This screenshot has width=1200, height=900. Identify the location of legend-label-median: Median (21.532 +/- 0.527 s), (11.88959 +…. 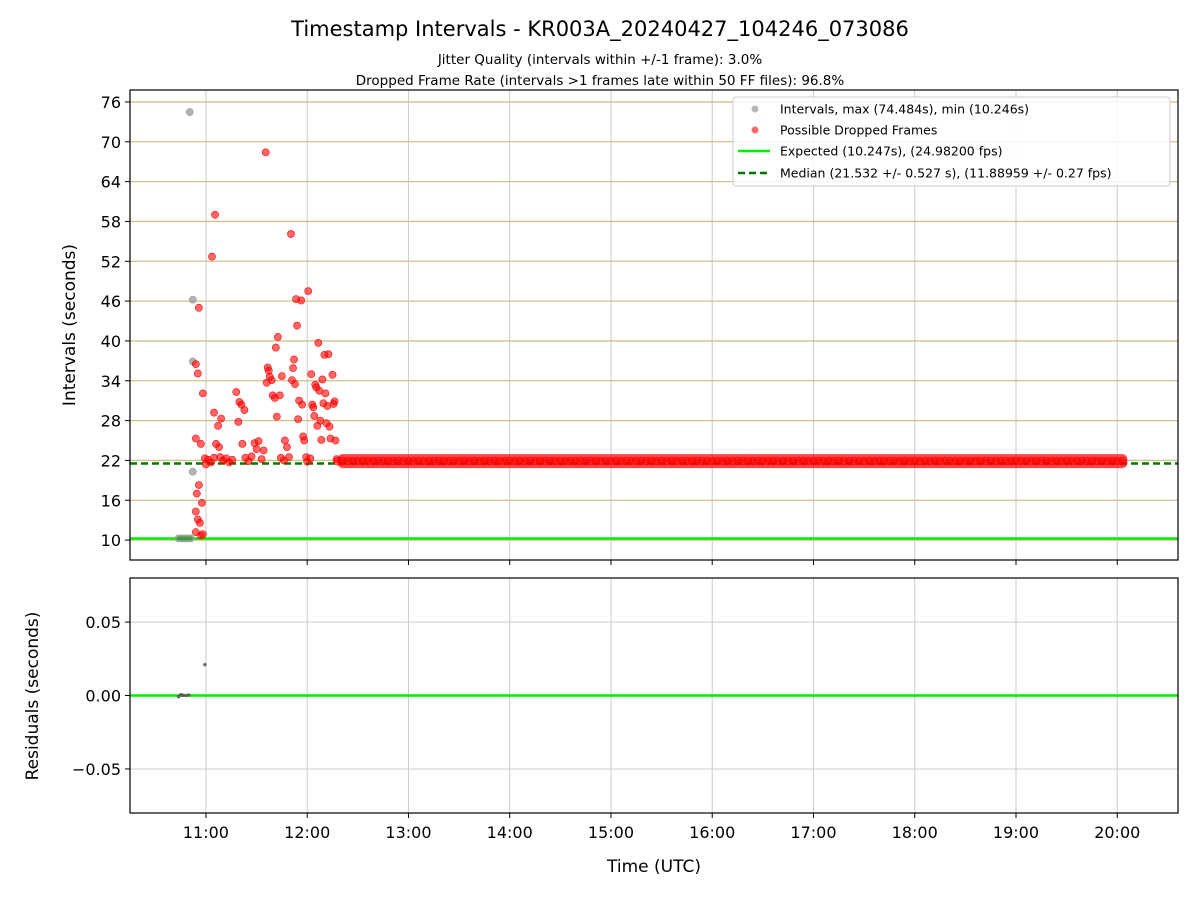
(945, 173).